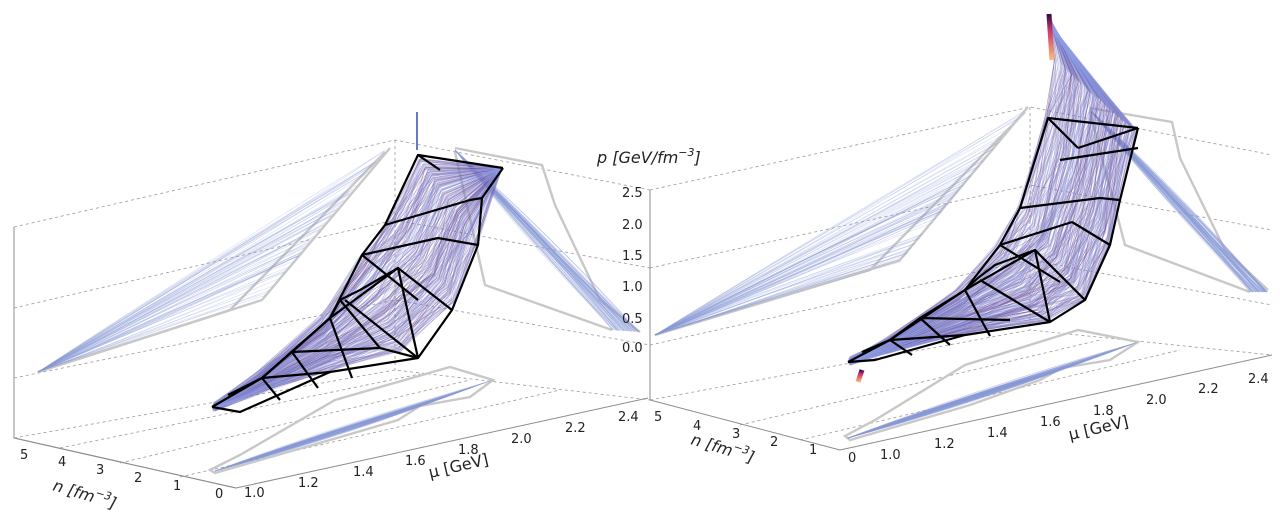 This screenshot has height=527, width=1280. Describe the element at coordinates (632, 319) in the screenshot. I see `right-p-tick: 0.5` at that location.